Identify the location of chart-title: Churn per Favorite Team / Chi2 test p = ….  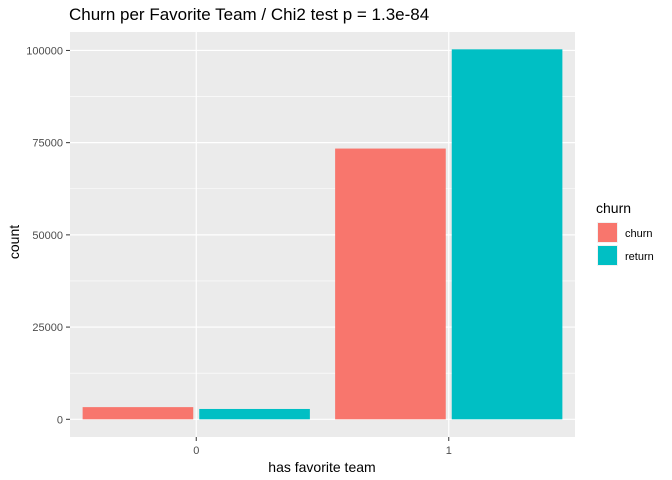
(249, 14).